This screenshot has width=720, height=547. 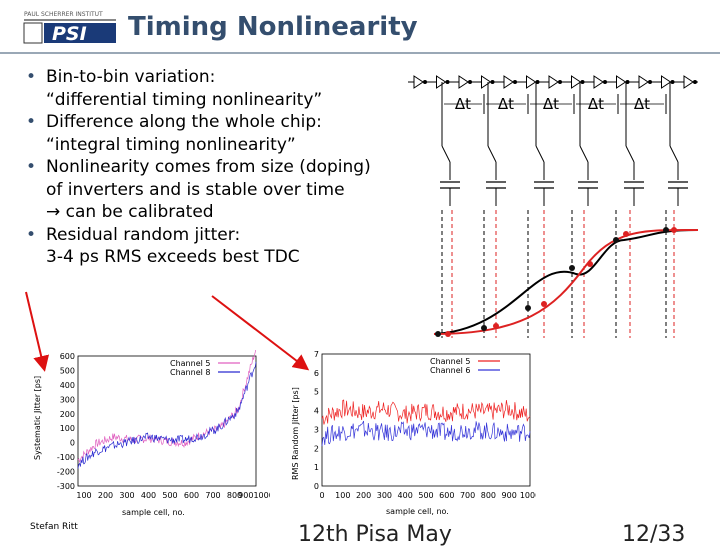 What do you see at coordinates (360, 53) in the screenshot?
I see `title-divider` at bounding box center [360, 53].